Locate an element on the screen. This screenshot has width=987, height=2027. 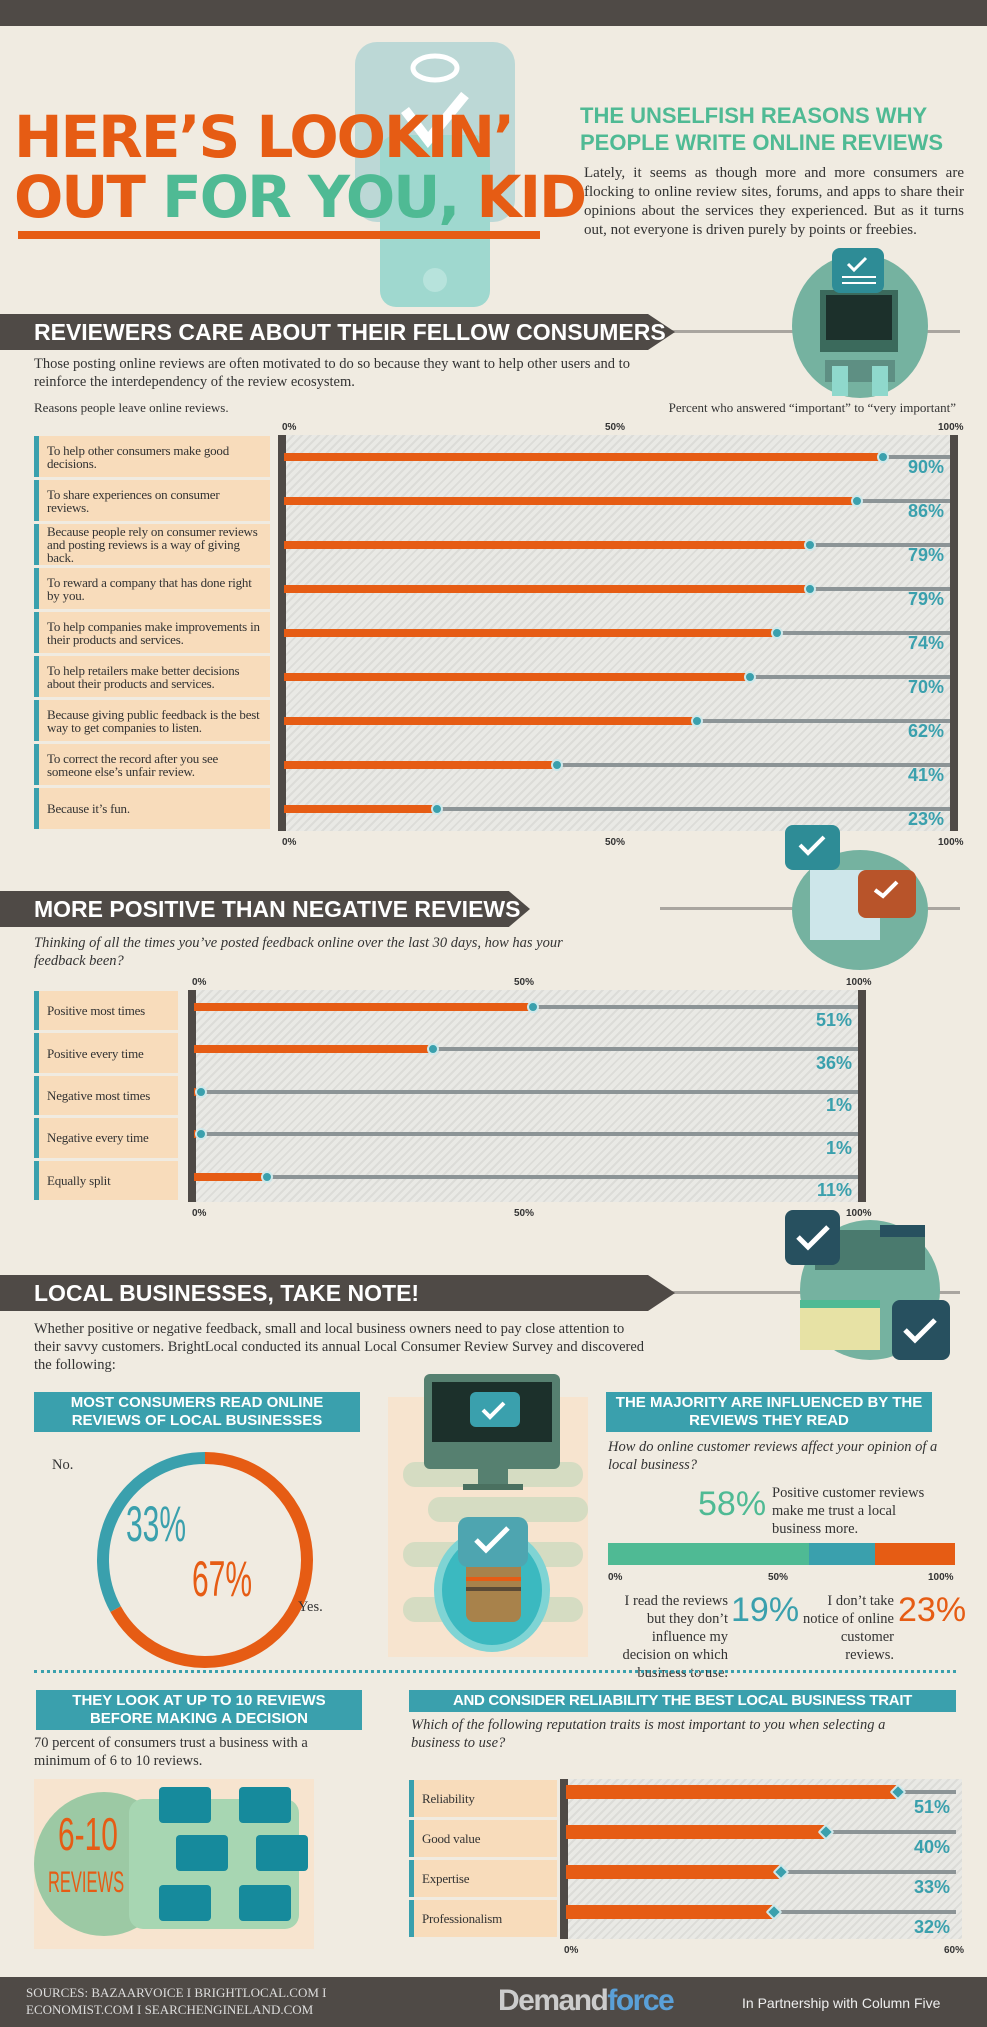
influence-stacked-bar is located at coordinates (781, 1554).